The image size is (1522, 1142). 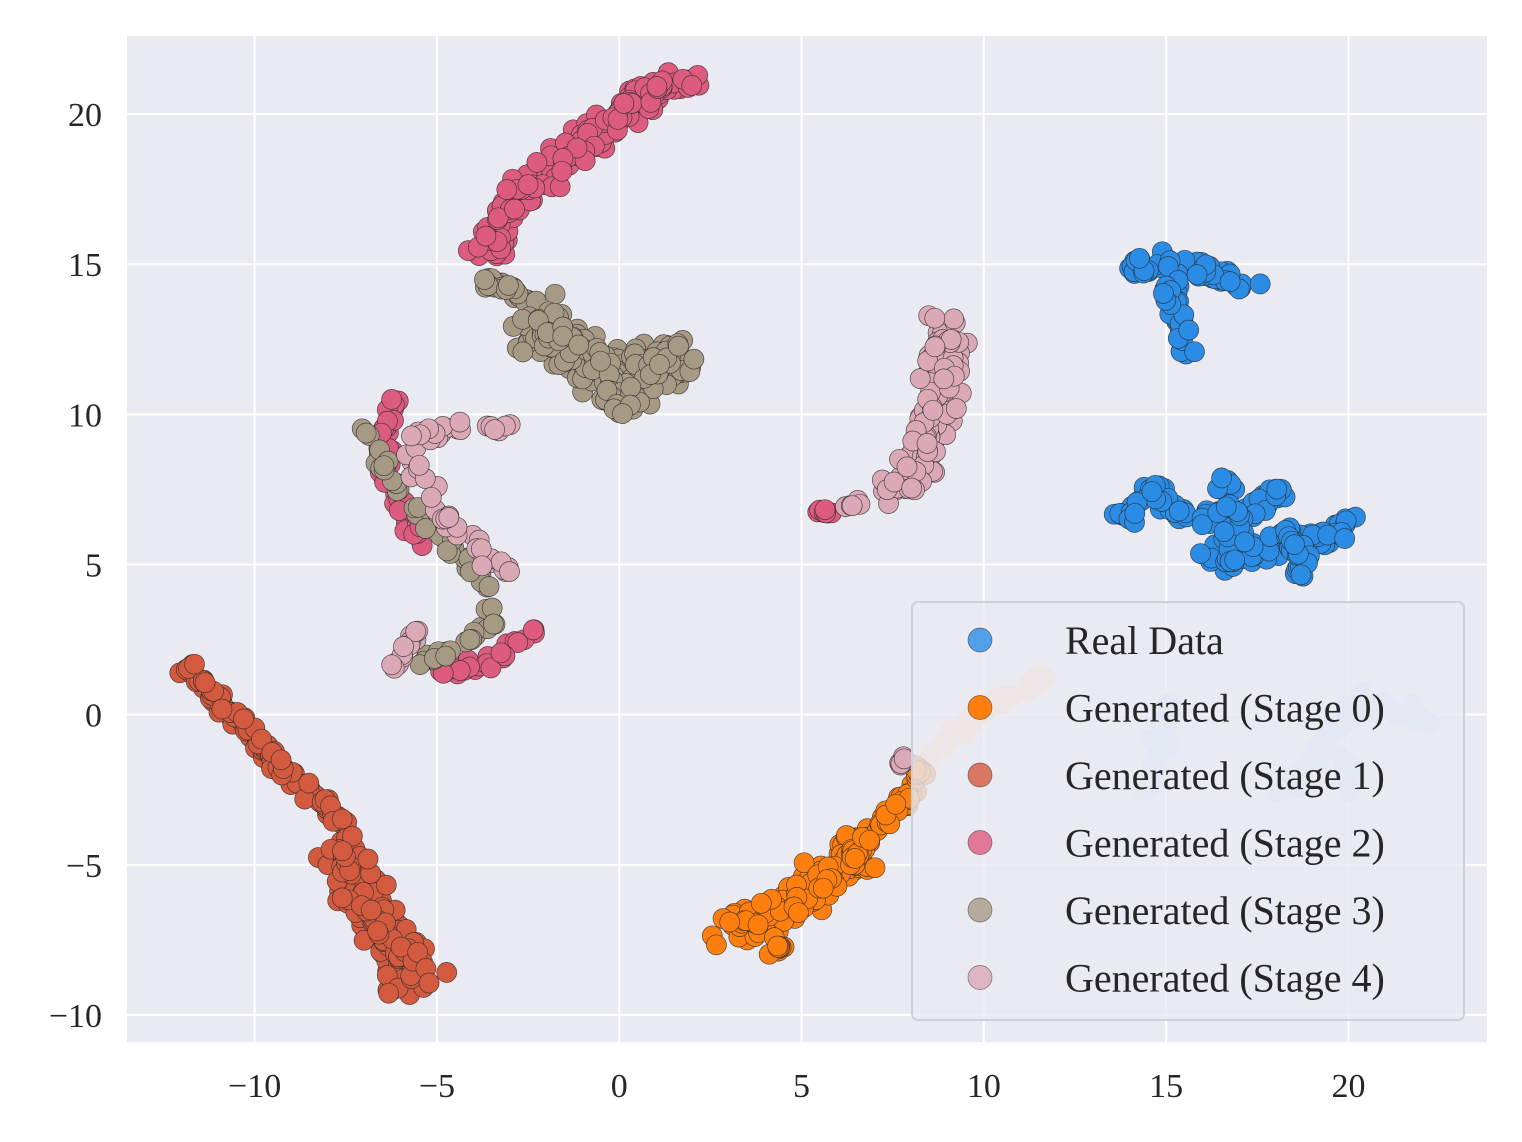 I want to click on legend-label: Generated (Stage 4), so click(x=1225, y=978).